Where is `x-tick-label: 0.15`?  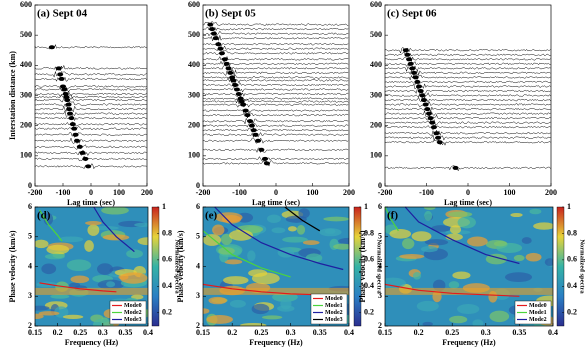
x-tick-label: 0.15 is located at coordinates (385, 332).